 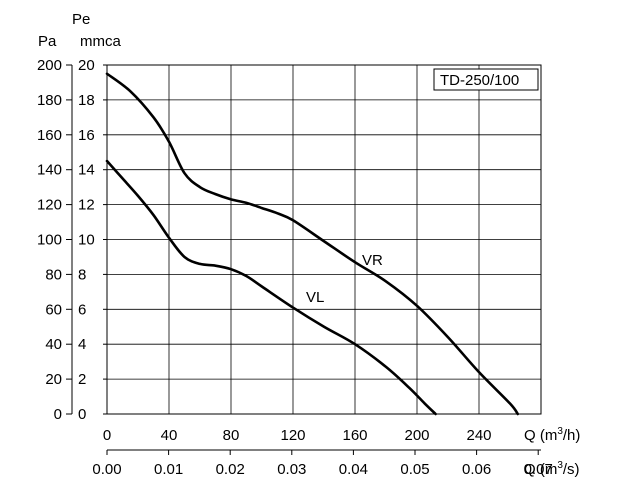 I want to click on x-tick-label-m3s: 0.00, so click(x=106, y=469).